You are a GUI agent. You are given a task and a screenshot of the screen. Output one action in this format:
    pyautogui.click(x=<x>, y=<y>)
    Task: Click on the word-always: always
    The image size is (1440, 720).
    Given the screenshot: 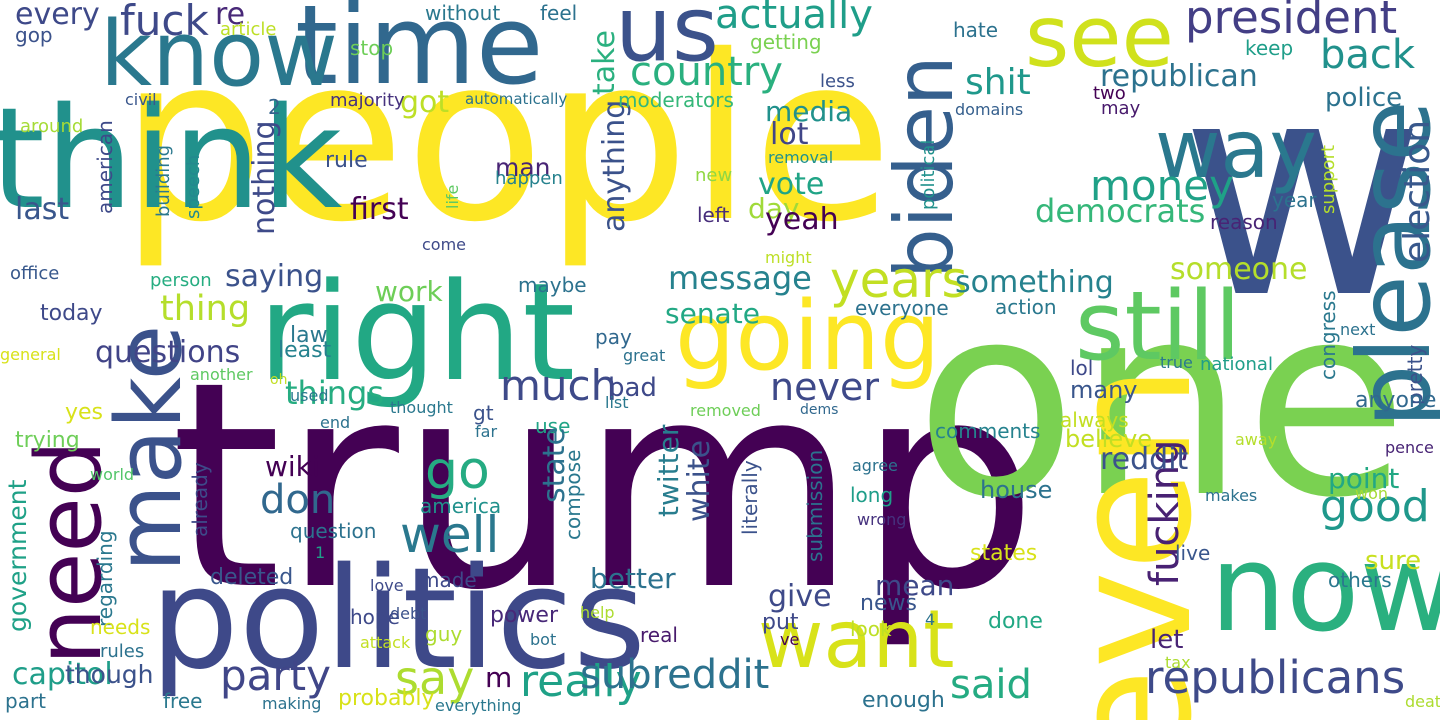 What is the action you would take?
    pyautogui.click(x=1094, y=420)
    